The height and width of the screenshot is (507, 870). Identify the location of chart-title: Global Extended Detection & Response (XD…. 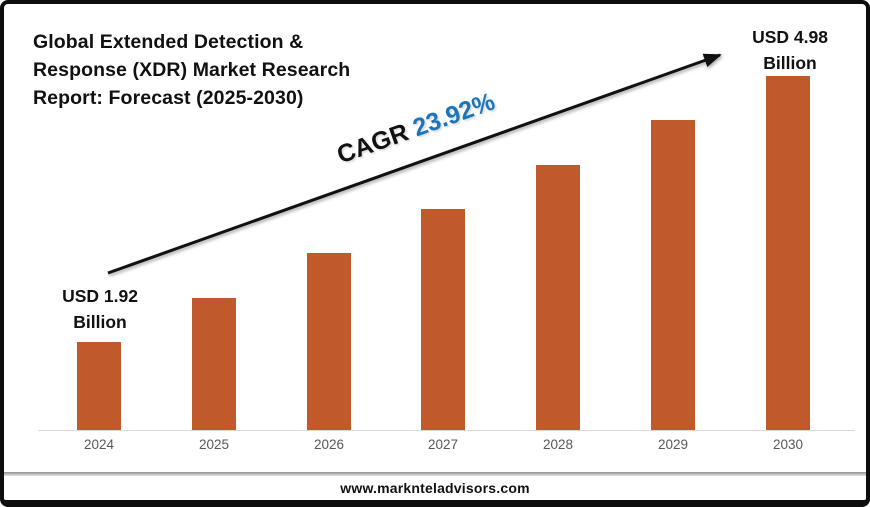
(203, 70).